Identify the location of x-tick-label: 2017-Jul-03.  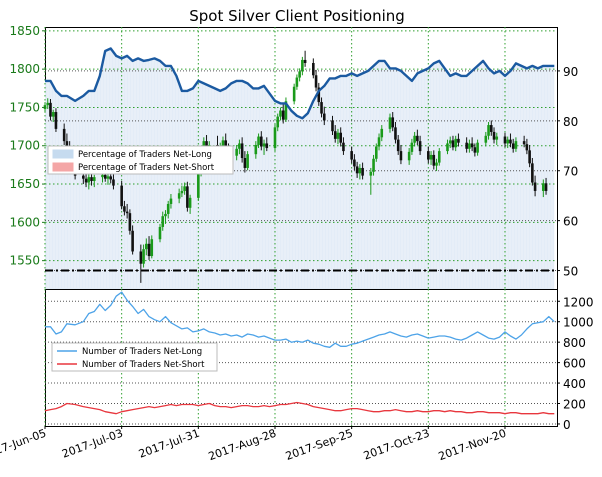
(92, 444).